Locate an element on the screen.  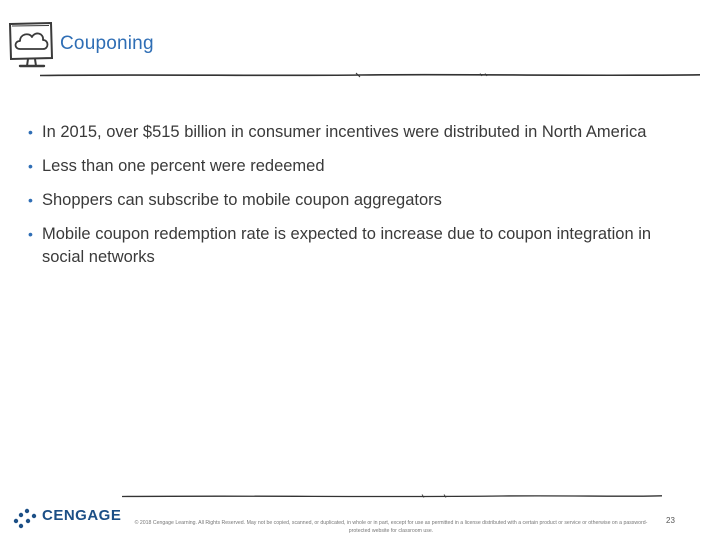
page-number: 23 is located at coordinates (670, 520).